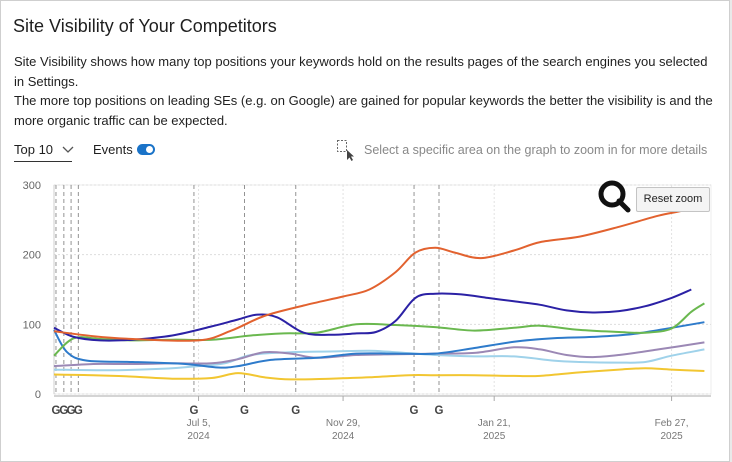 The height and width of the screenshot is (462, 732). Describe the element at coordinates (673, 199) in the screenshot. I see `reset-zoom-button: Reset zoom` at that location.